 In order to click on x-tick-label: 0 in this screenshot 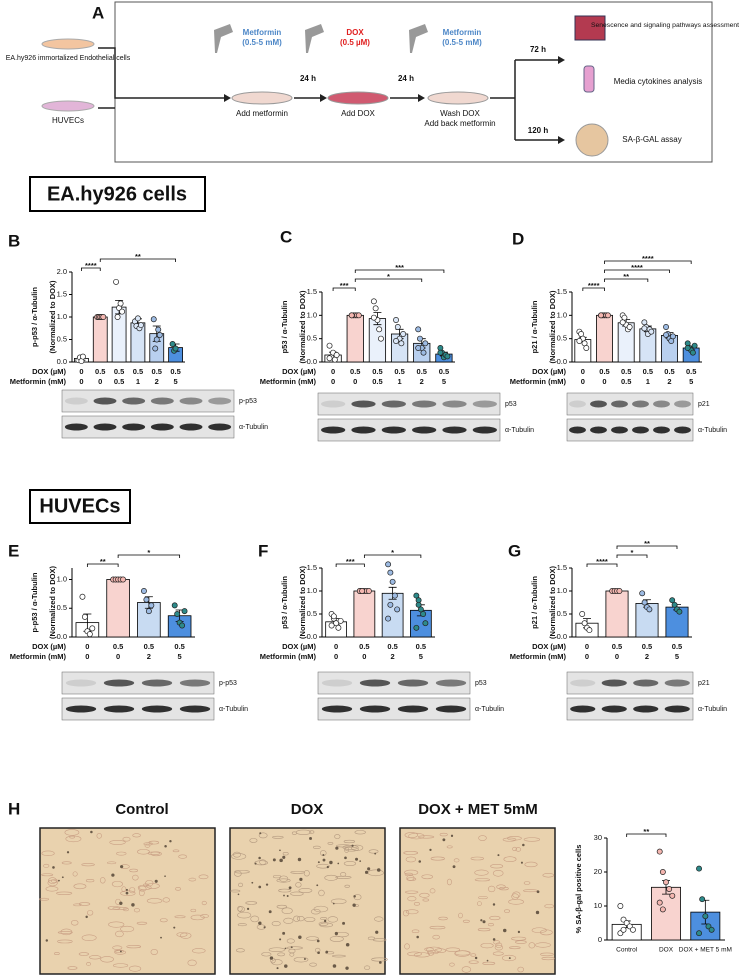, I will do `click(333, 381)`.